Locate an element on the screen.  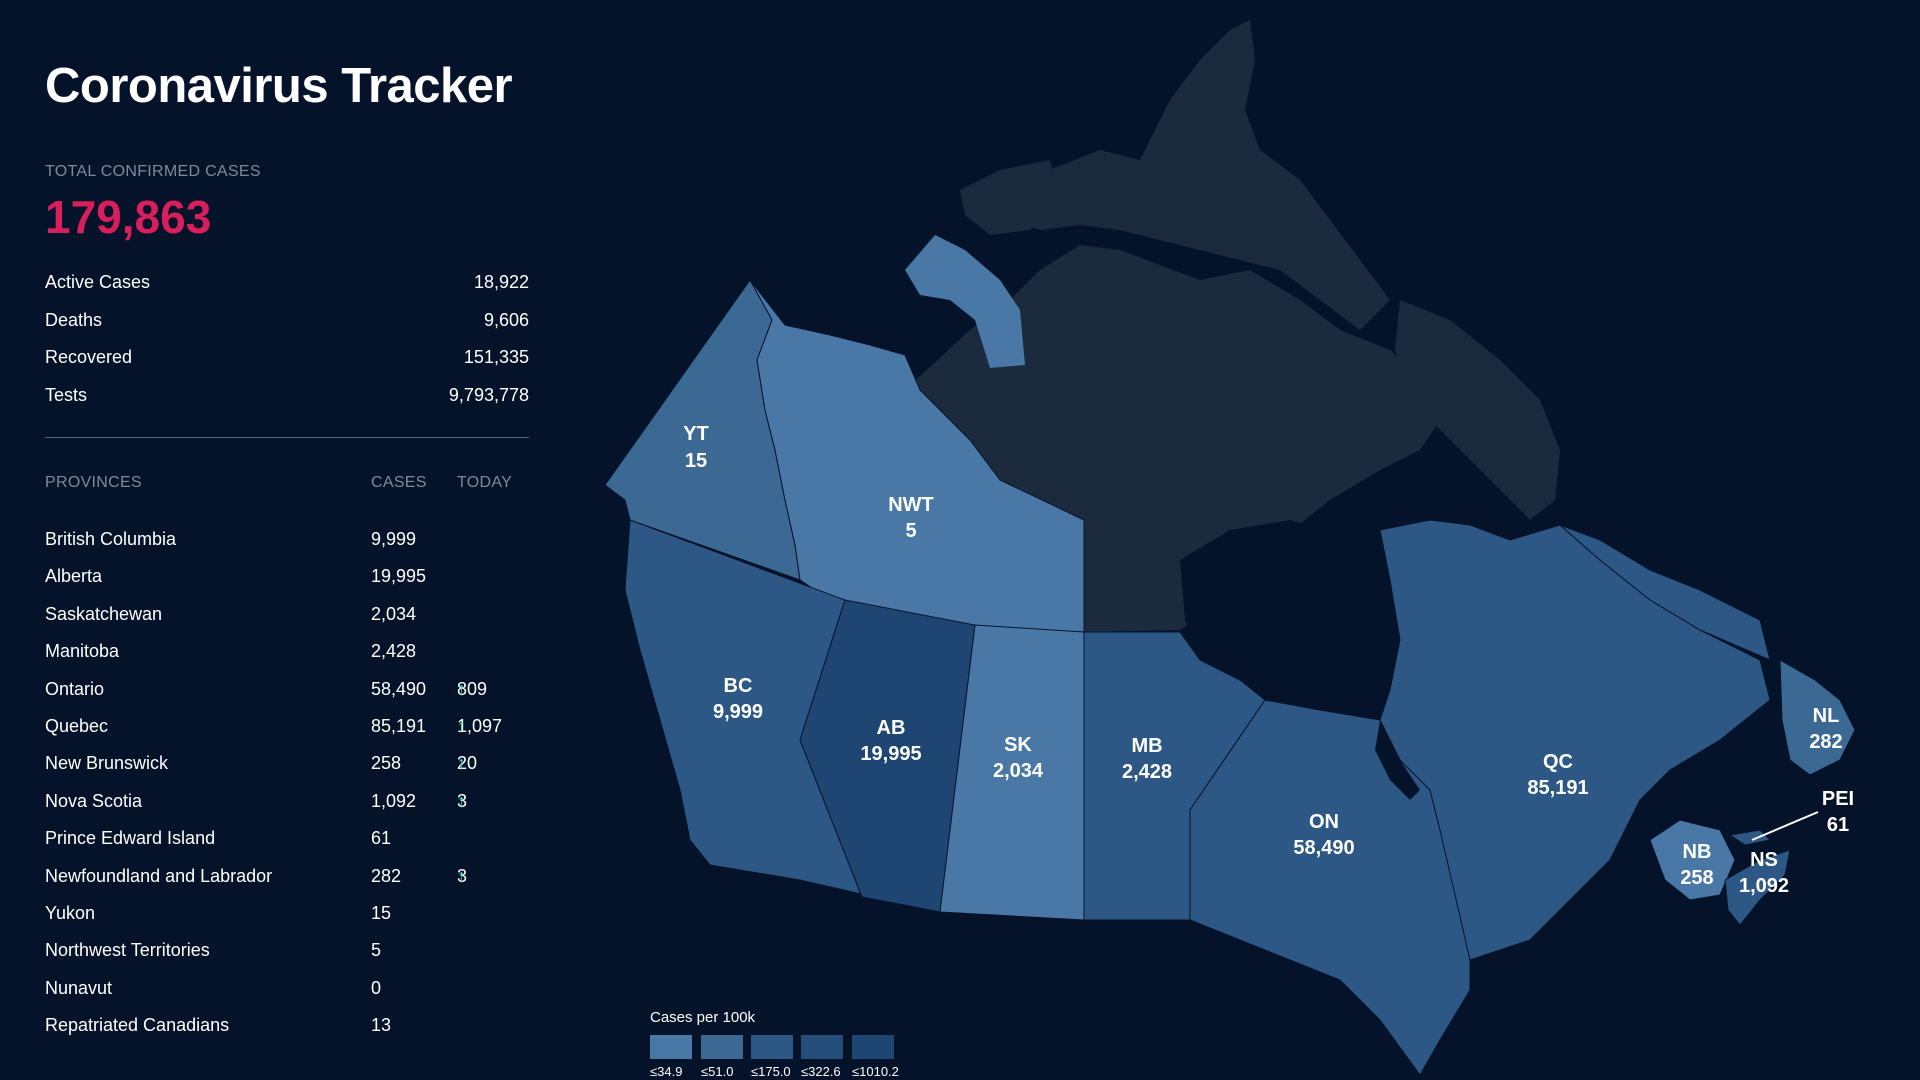
province-nl-labrador is located at coordinates (1665, 592).